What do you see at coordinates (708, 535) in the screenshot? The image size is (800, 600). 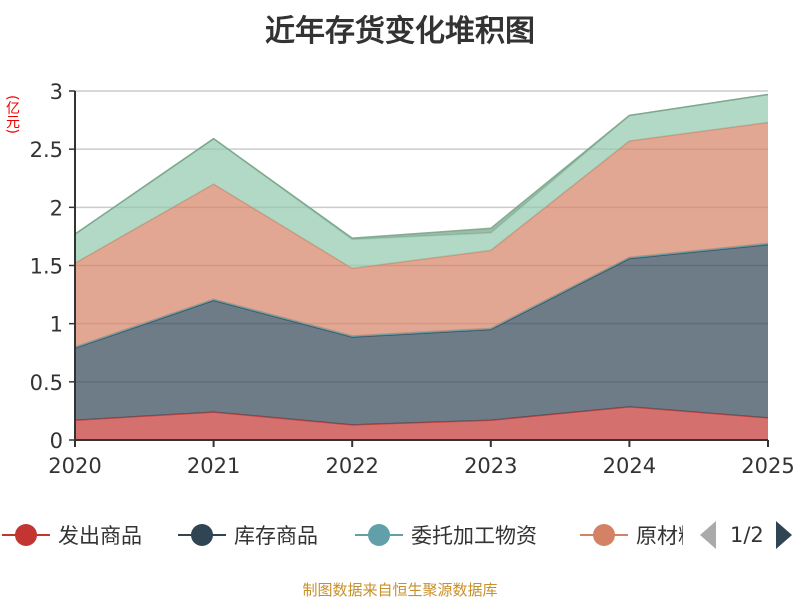 I see `legend-prev-icon` at bounding box center [708, 535].